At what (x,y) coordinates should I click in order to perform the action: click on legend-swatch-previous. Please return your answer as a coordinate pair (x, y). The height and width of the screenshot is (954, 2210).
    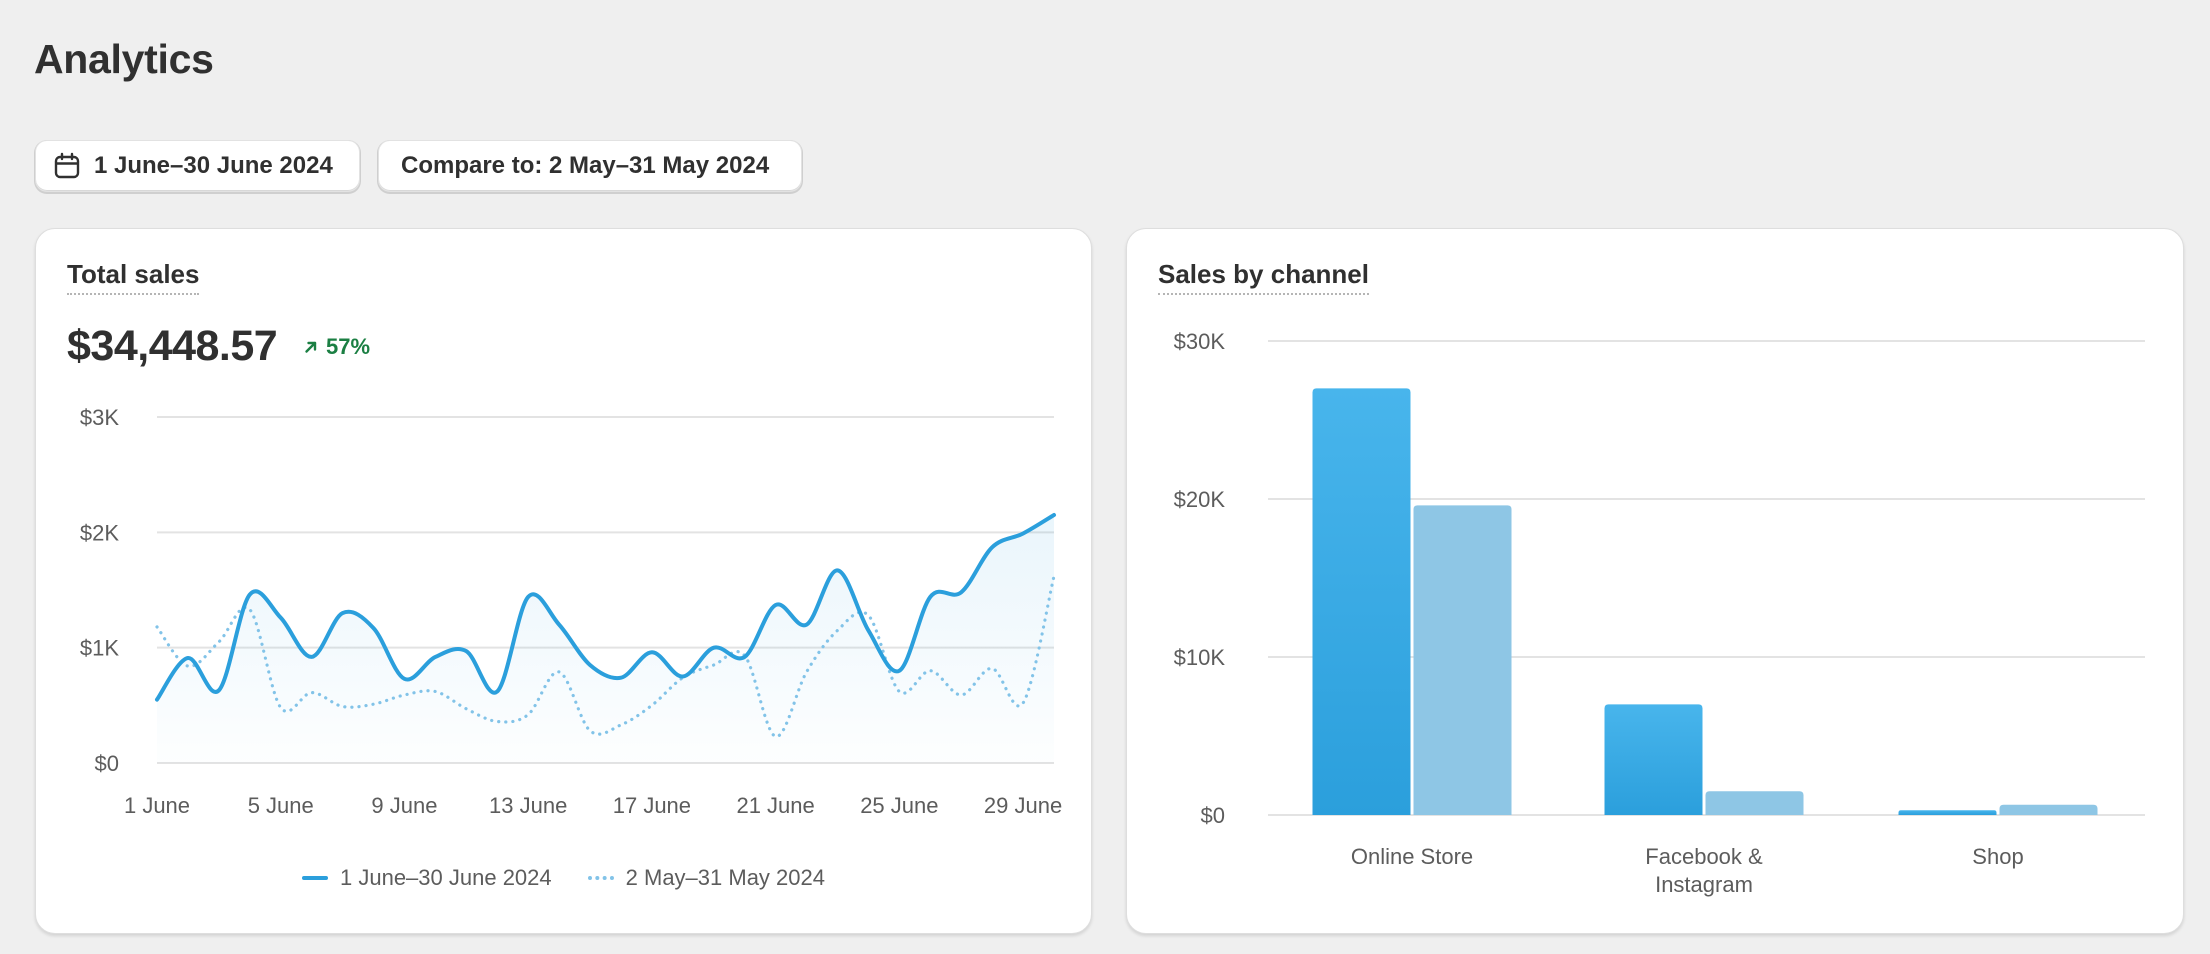
    Looking at the image, I should click on (600, 878).